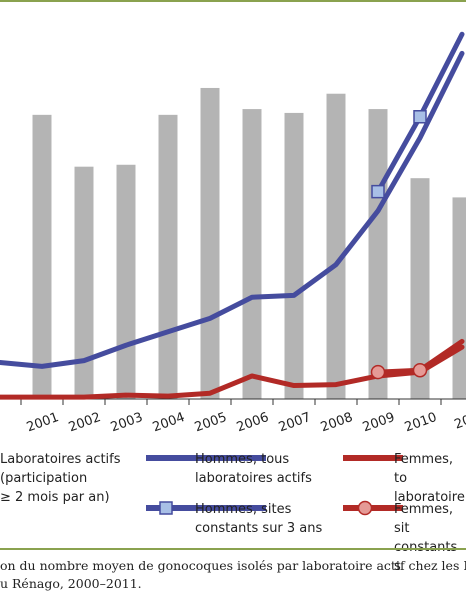 The image size is (466, 600). Describe the element at coordinates (231, 402) in the screenshot. I see `ticks-layer` at that location.